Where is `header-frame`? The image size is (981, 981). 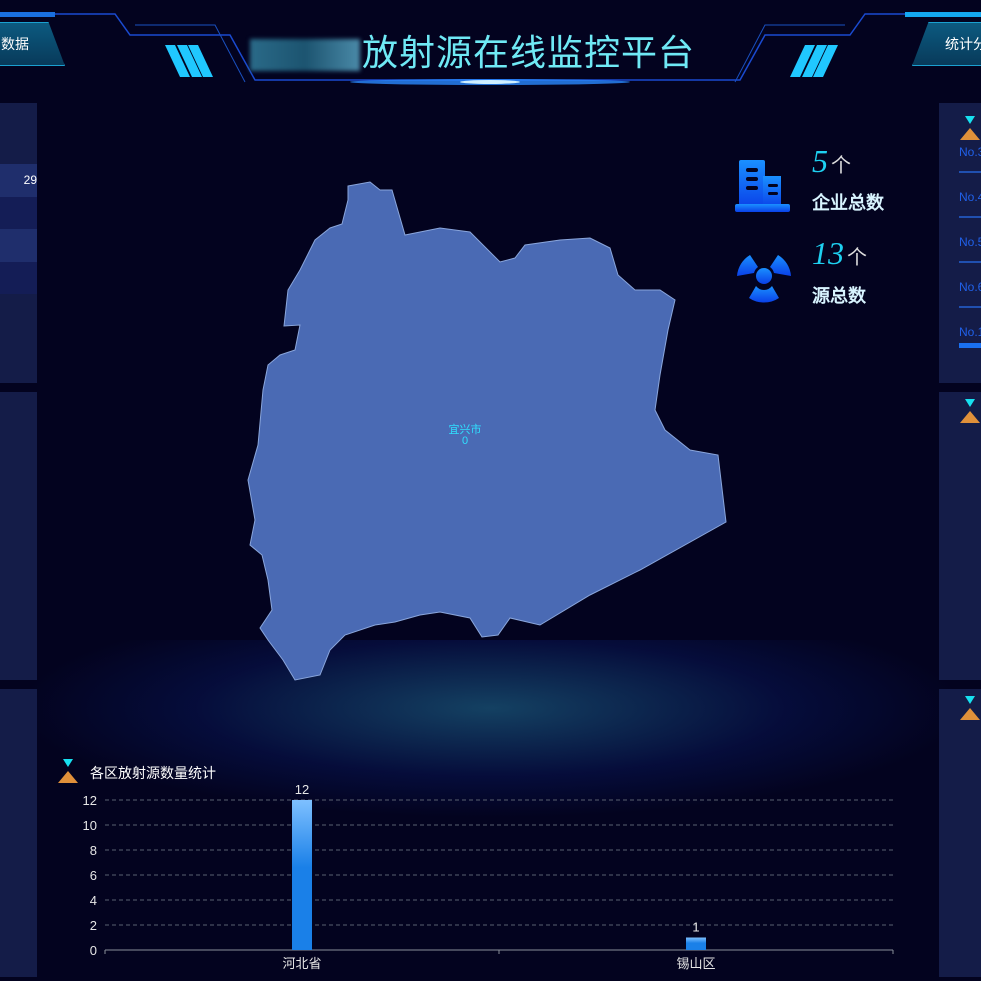 header-frame is located at coordinates (490, 48).